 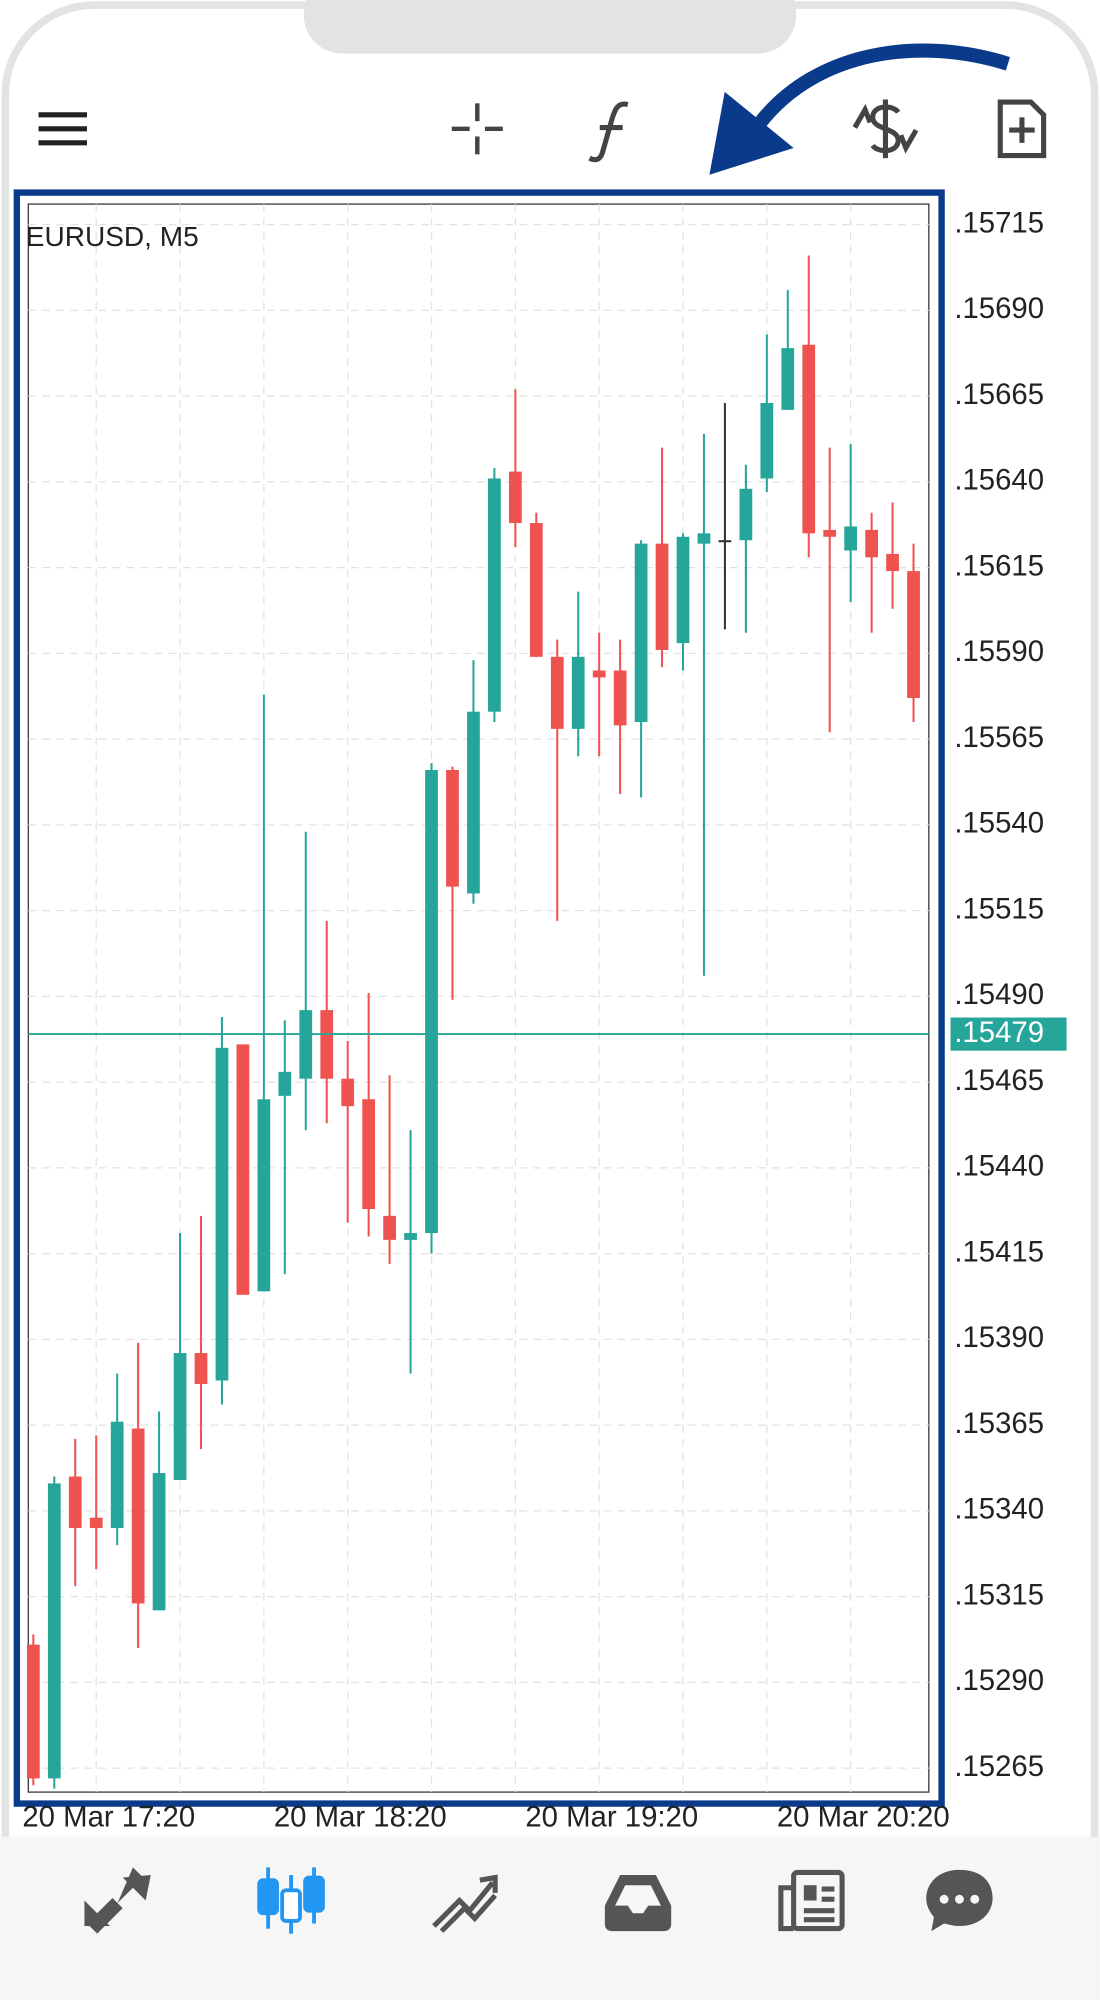 I want to click on y-tick-label: .15640, so click(x=999, y=480).